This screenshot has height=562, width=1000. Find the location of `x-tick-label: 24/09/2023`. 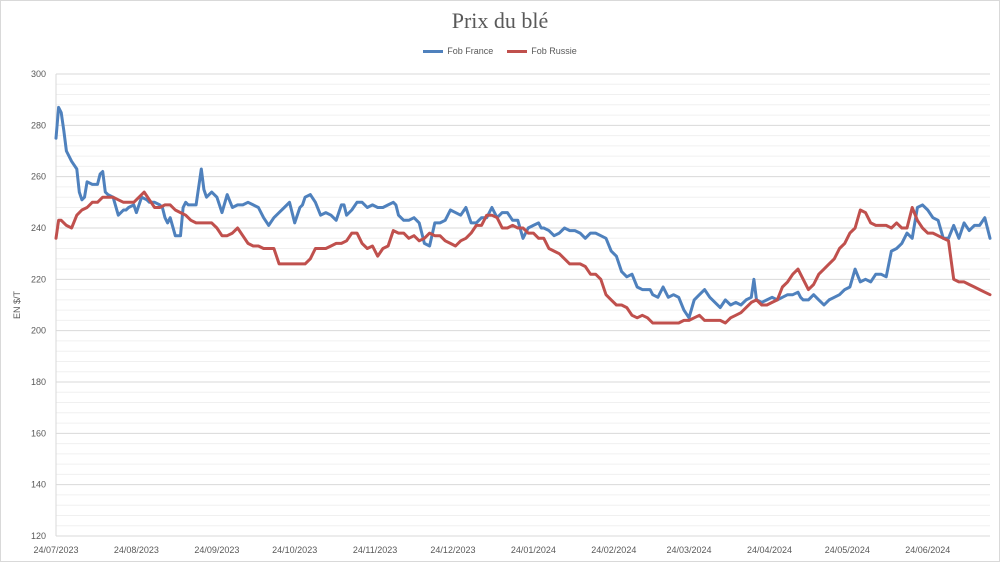

x-tick-label: 24/09/2023 is located at coordinates (216, 550).